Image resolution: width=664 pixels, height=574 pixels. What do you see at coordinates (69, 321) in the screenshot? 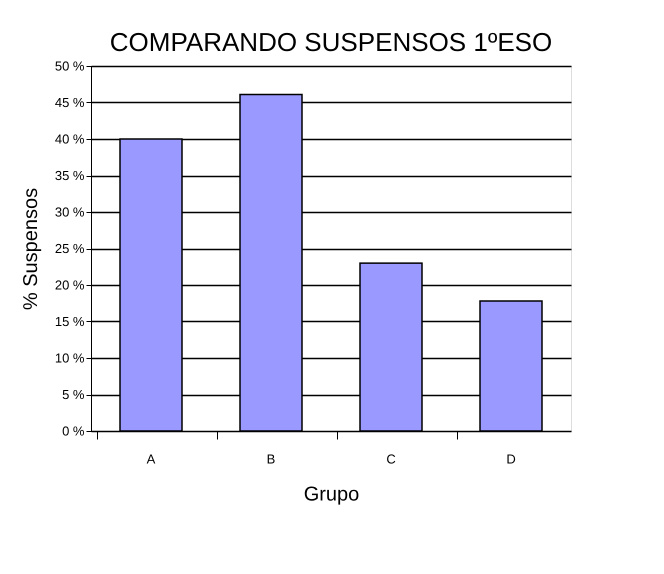
I see `y-tick-label: 15 %` at bounding box center [69, 321].